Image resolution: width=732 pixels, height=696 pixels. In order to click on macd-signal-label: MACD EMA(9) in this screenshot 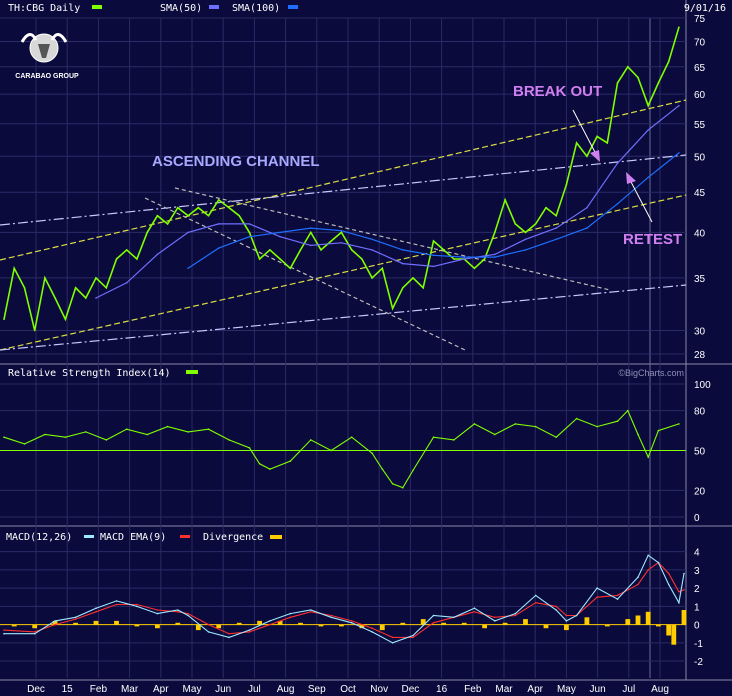, I will do `click(133, 537)`.